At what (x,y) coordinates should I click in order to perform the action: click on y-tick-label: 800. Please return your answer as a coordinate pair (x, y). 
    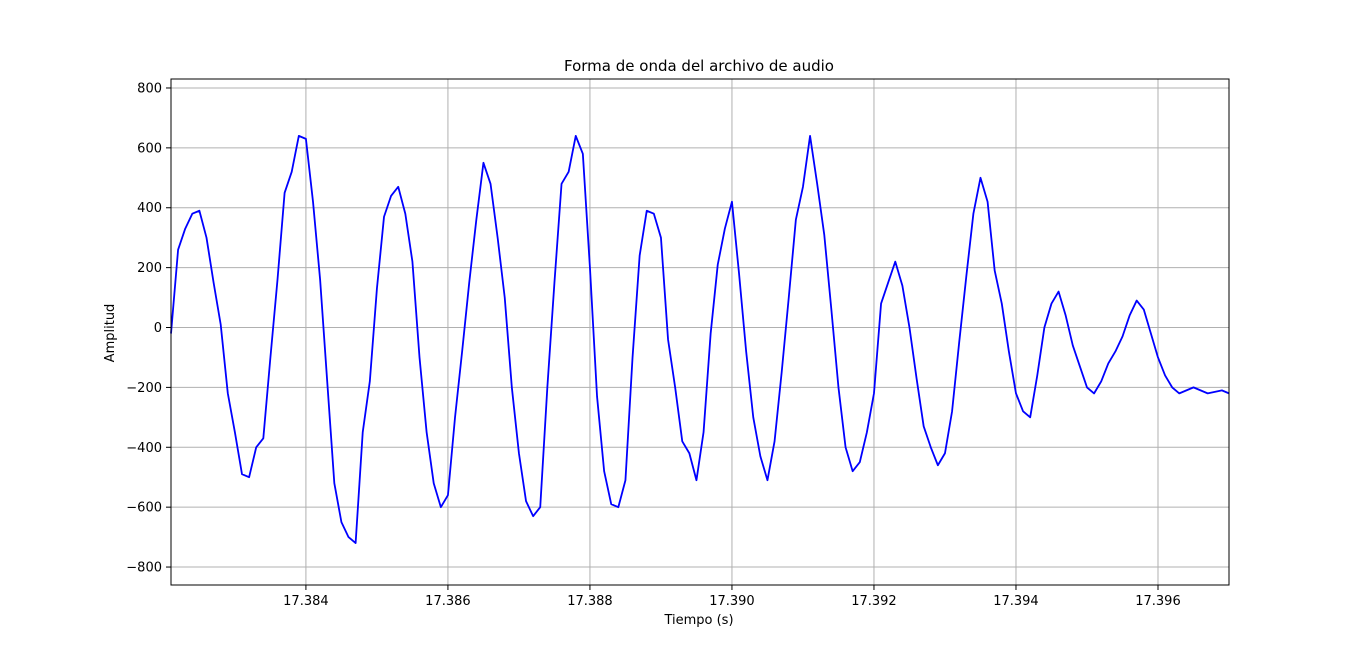
    Looking at the image, I should click on (149, 88).